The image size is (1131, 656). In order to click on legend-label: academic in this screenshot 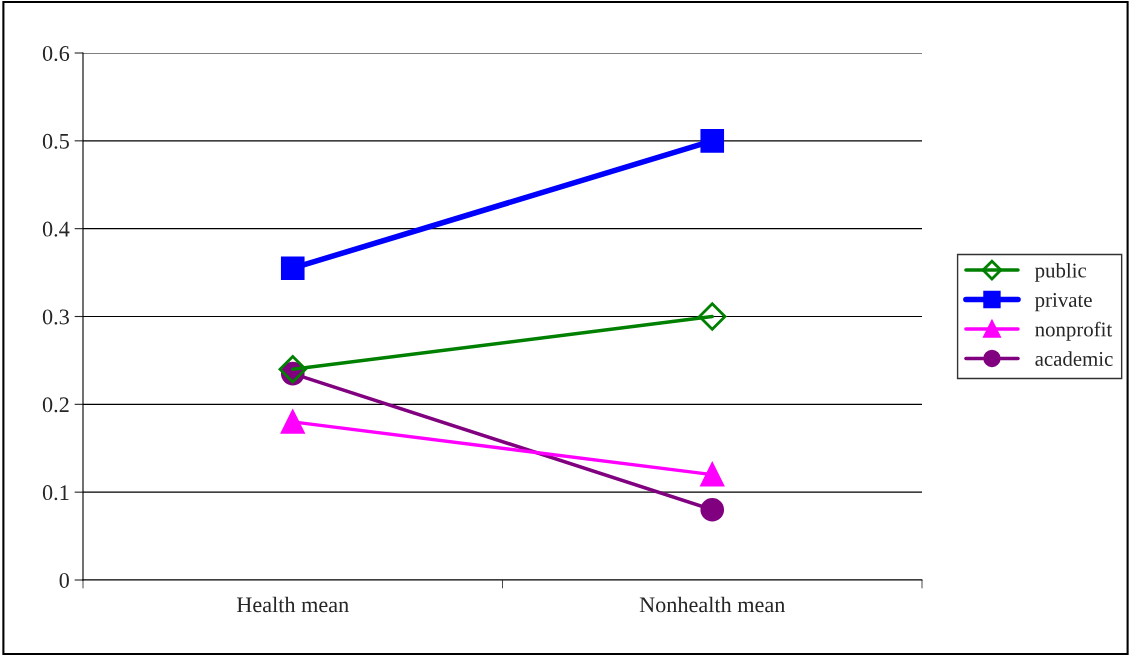, I will do `click(1074, 358)`.